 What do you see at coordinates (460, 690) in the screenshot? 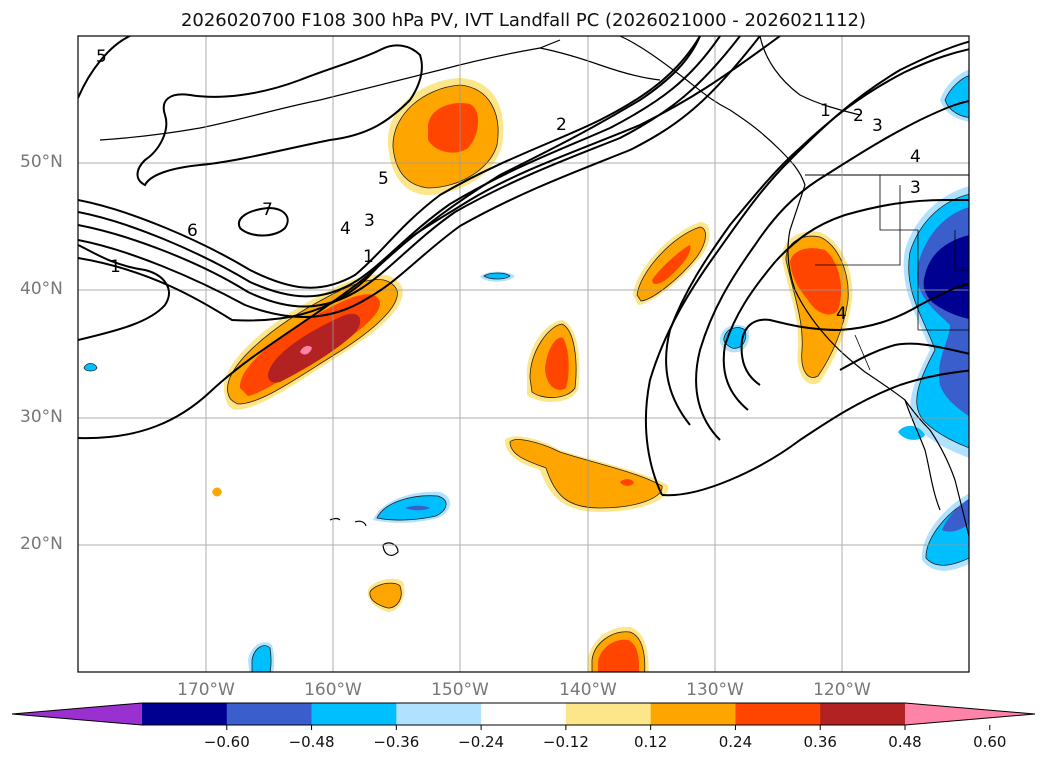
I see `lon-label-150w: 150°W` at bounding box center [460, 690].